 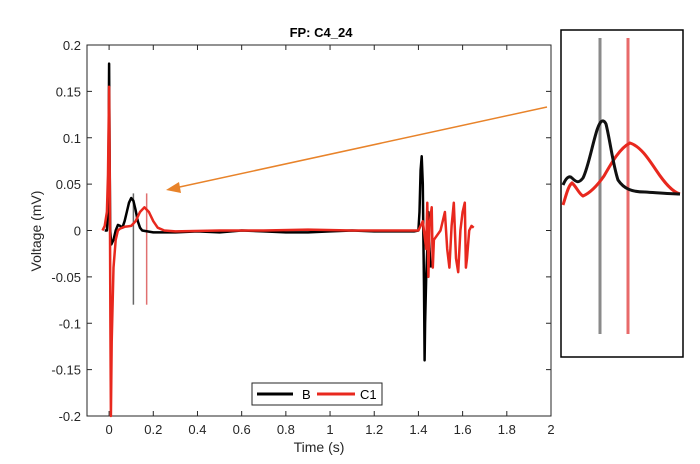 What do you see at coordinates (329, 429) in the screenshot?
I see `x-tick-label: 1` at bounding box center [329, 429].